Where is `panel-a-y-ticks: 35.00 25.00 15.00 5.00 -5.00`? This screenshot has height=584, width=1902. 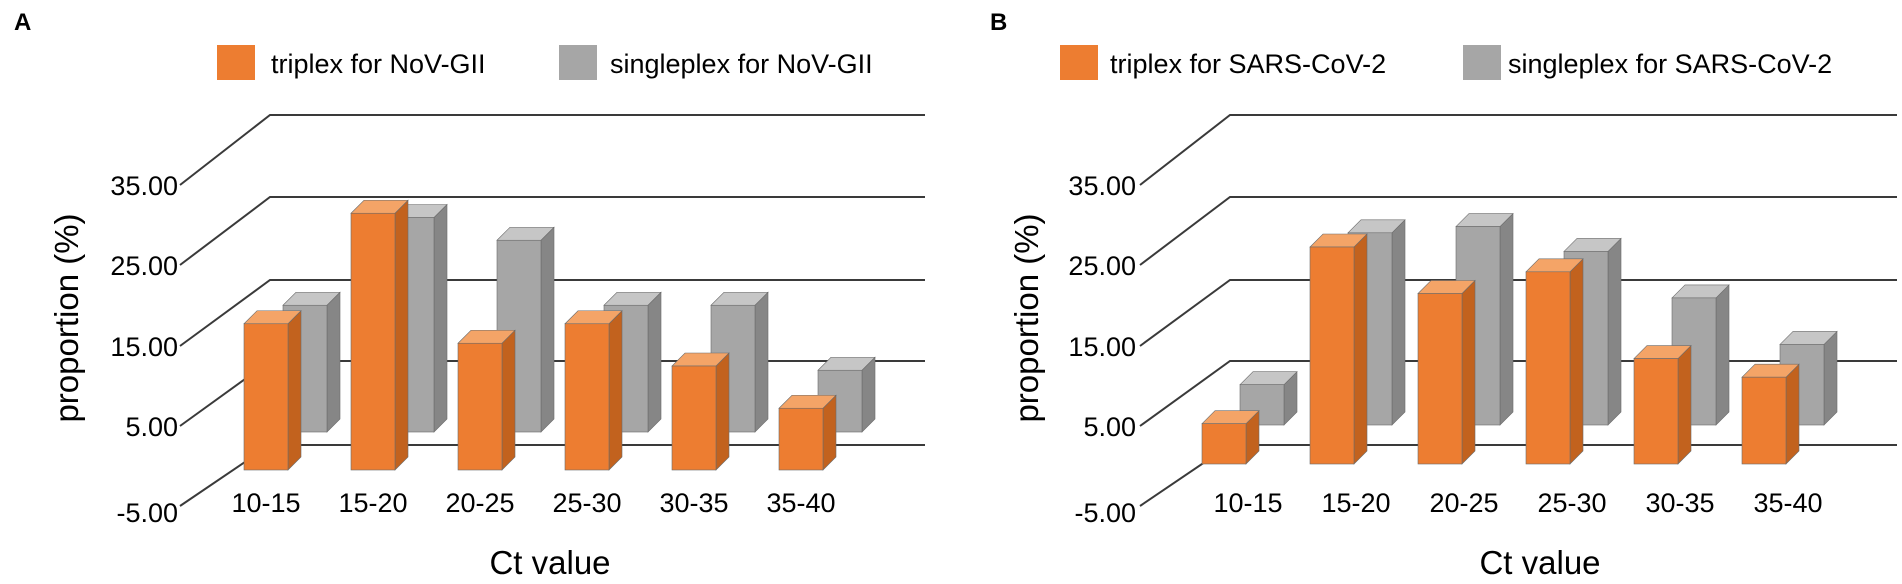 panel-a-y-ticks: 35.00 25.00 15.00 5.00 -5.00 is located at coordinates (144, 349).